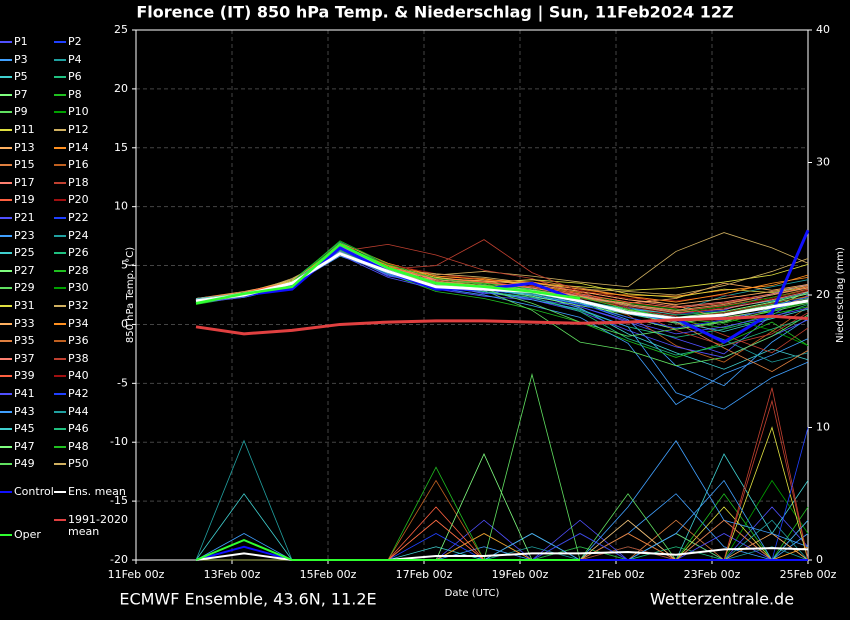 This screenshot has width=850, height=620. What do you see at coordinates (14, 77) in the screenshot?
I see `legend-entry: P5` at bounding box center [14, 77].